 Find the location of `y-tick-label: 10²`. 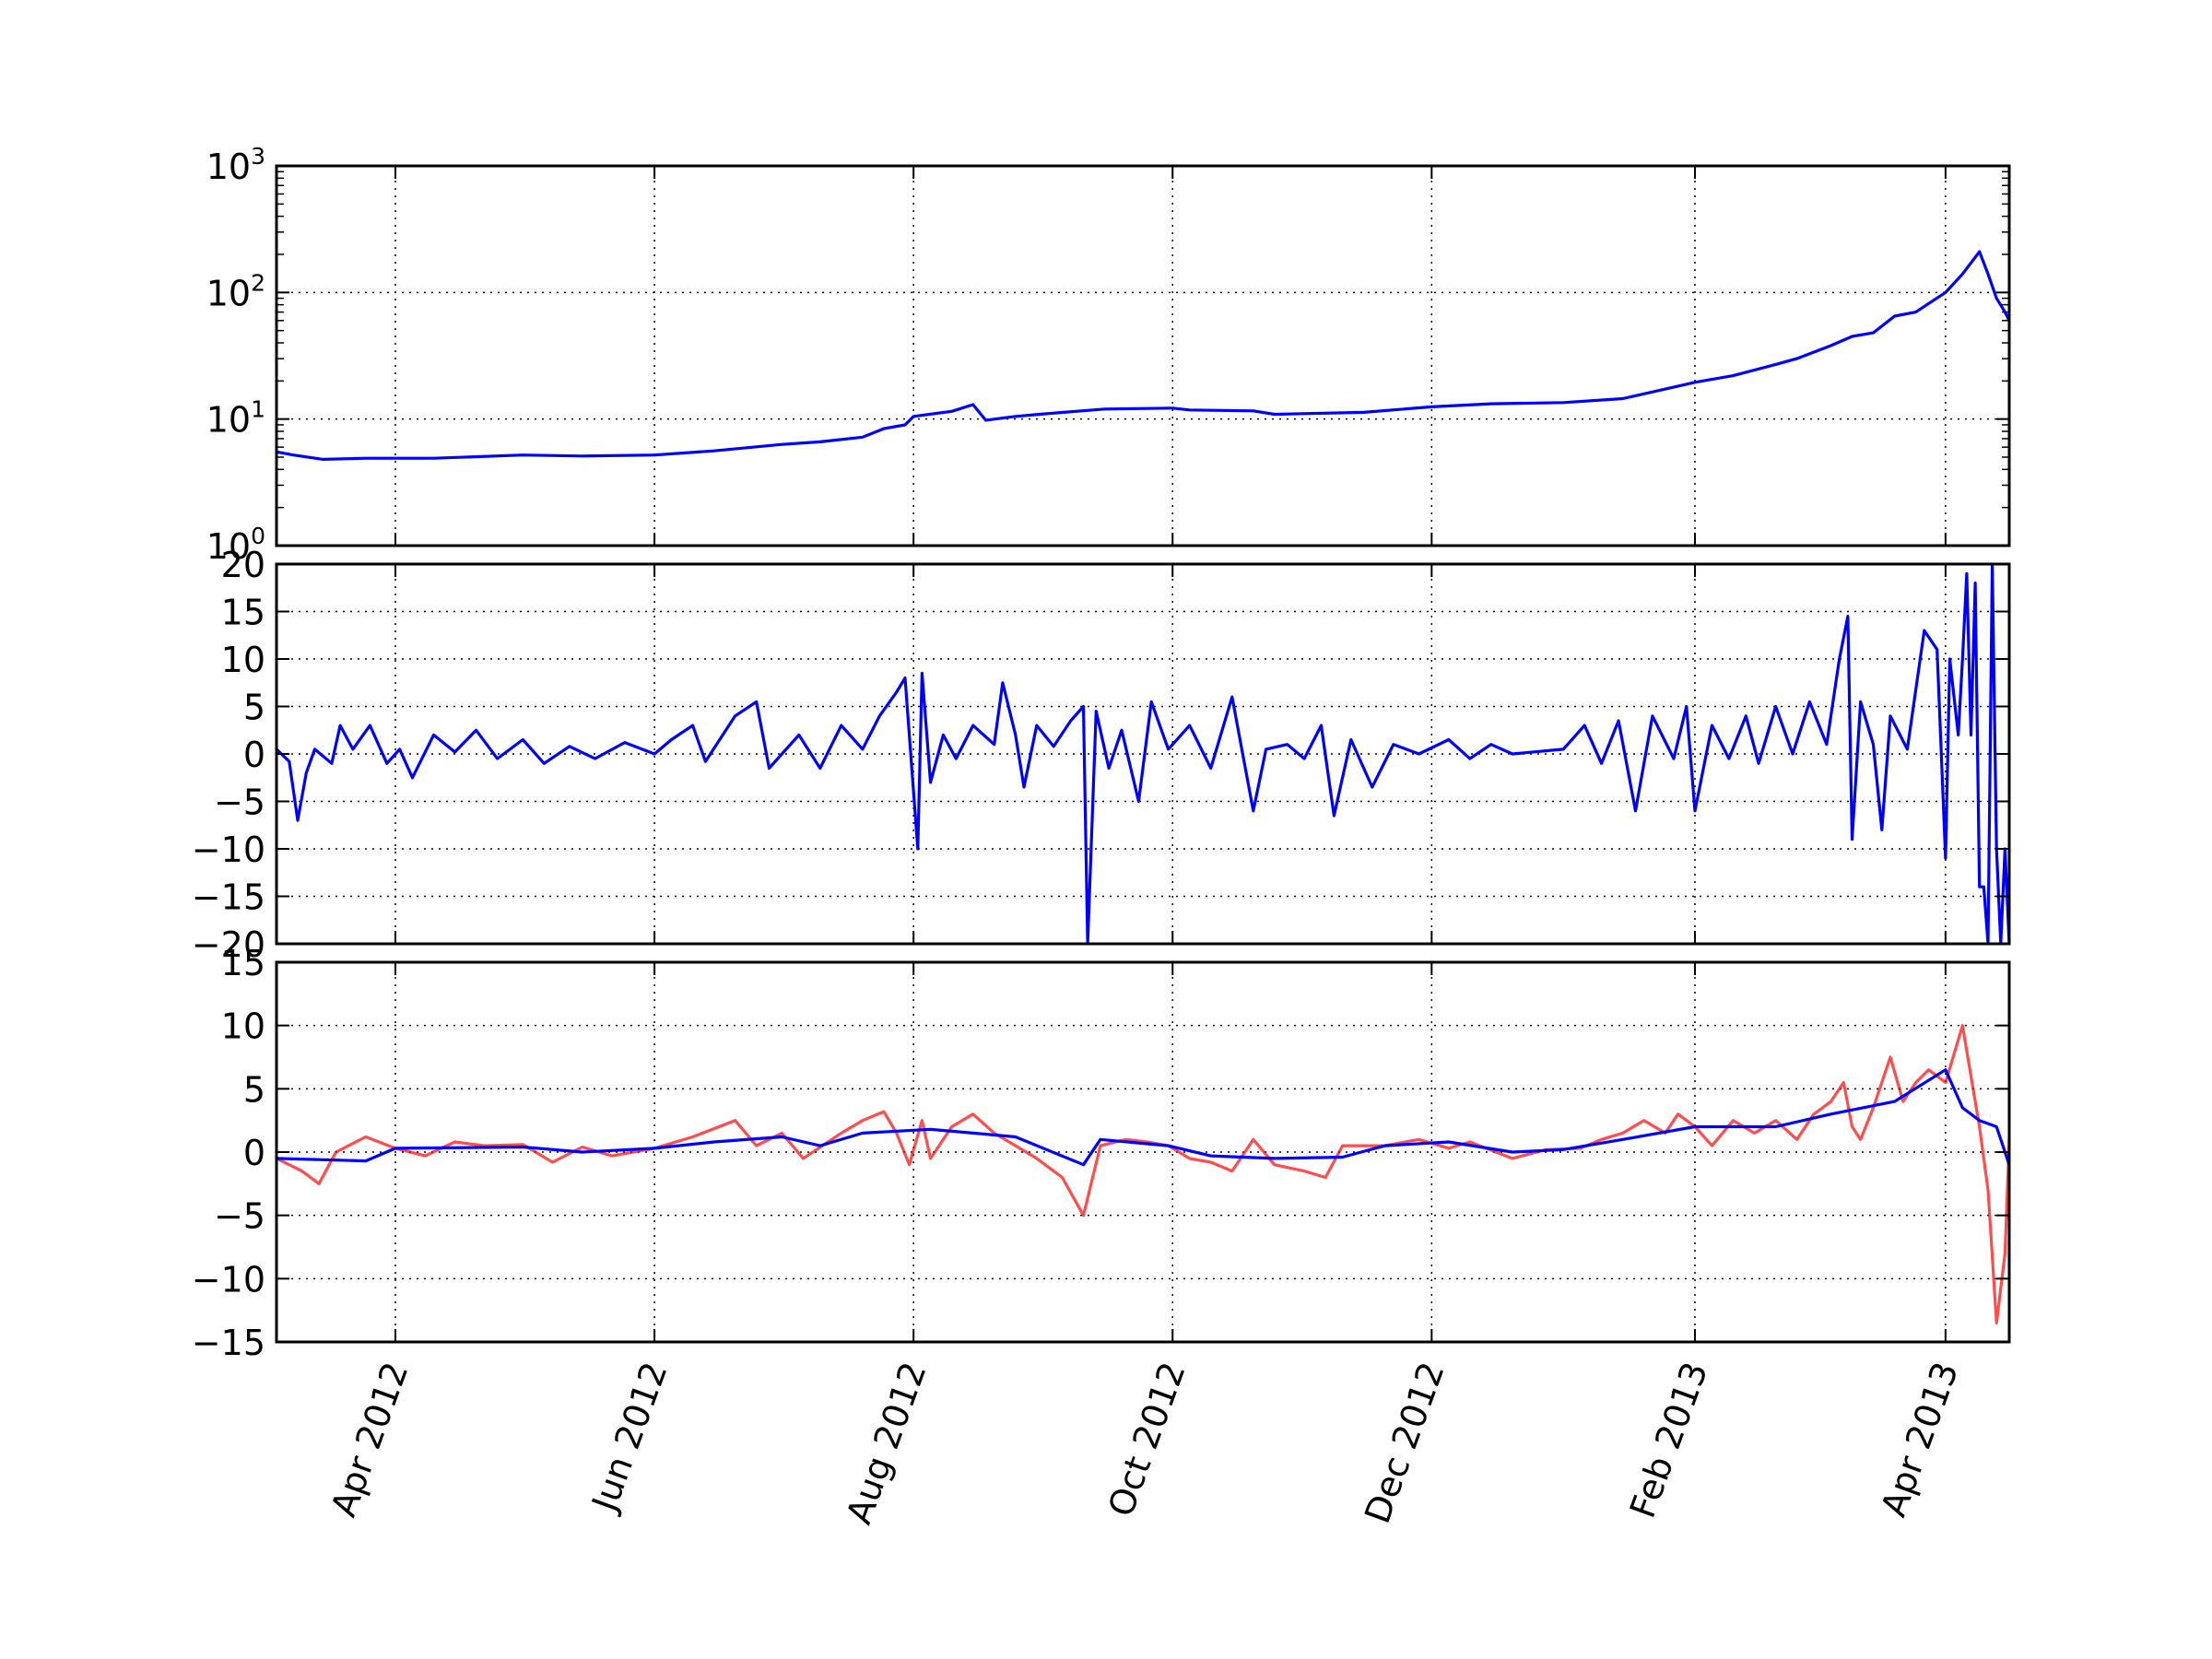

y-tick-label: 10² is located at coordinates (235, 291).